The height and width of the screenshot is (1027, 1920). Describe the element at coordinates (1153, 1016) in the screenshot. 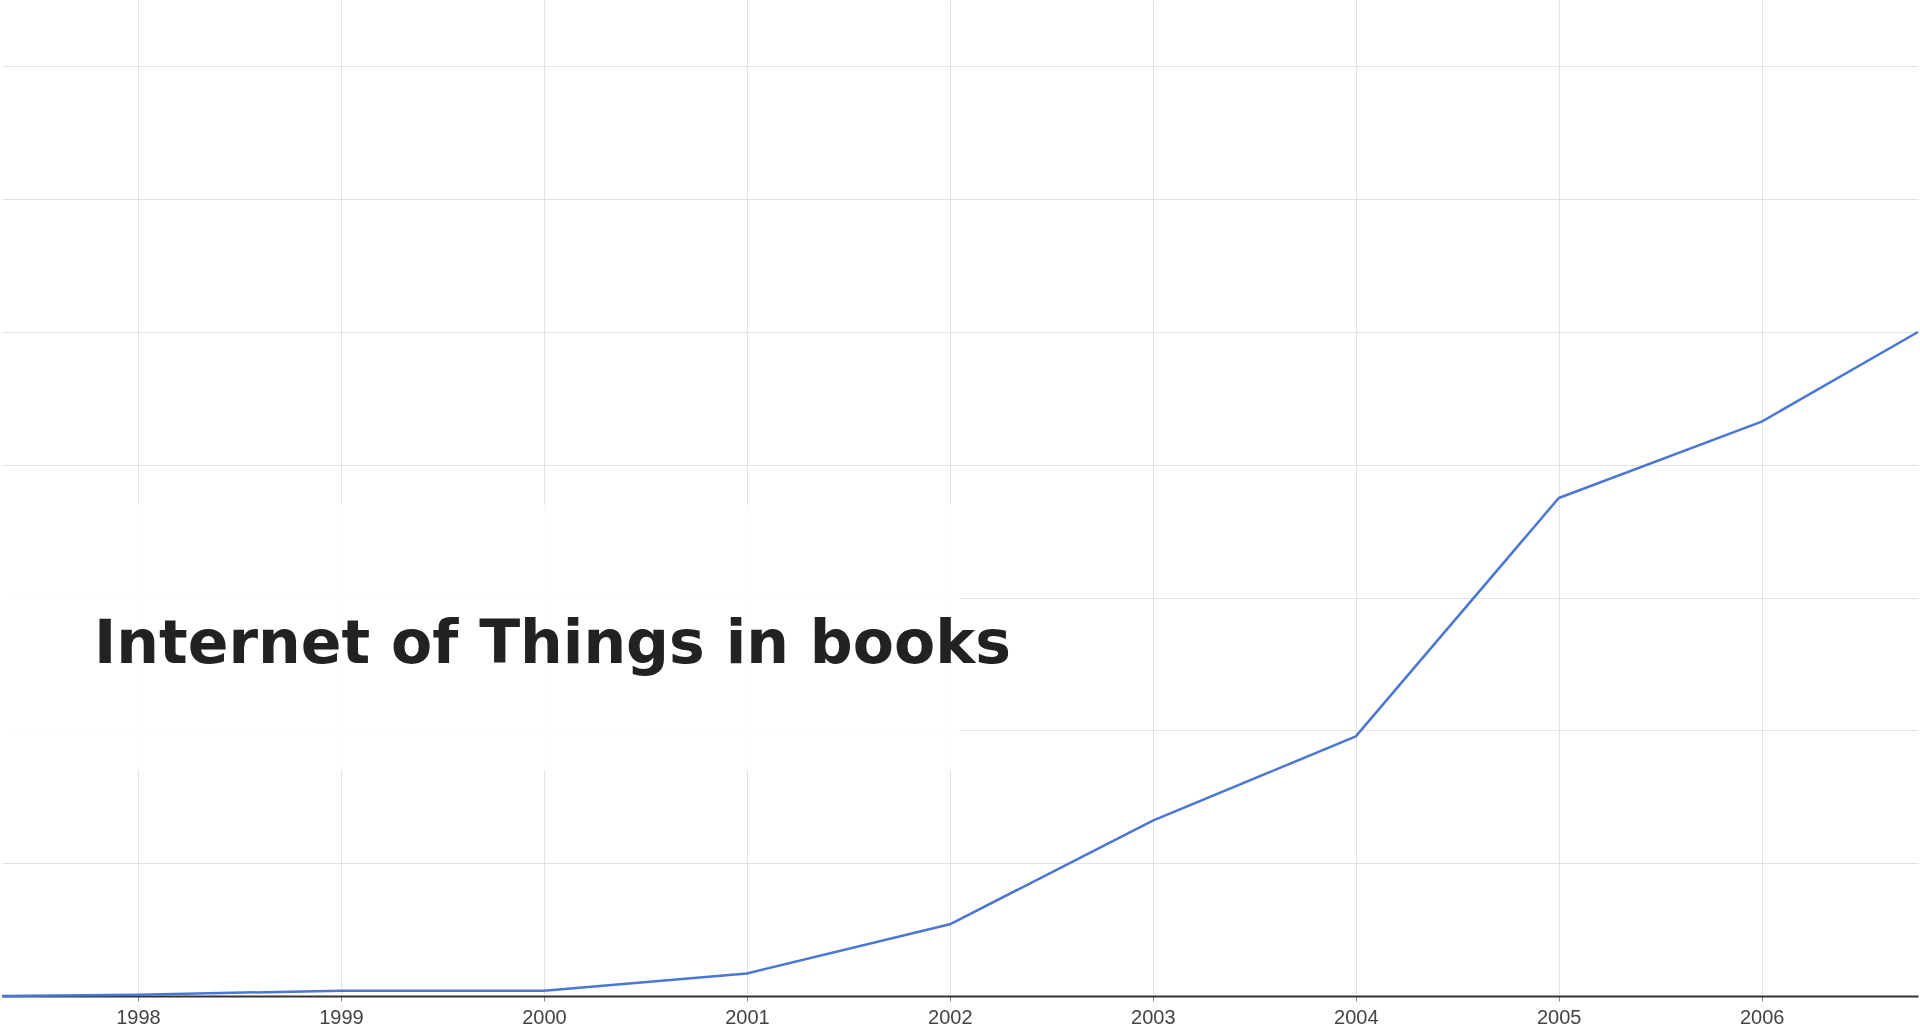

I see `x-tick-label: 2003` at that location.